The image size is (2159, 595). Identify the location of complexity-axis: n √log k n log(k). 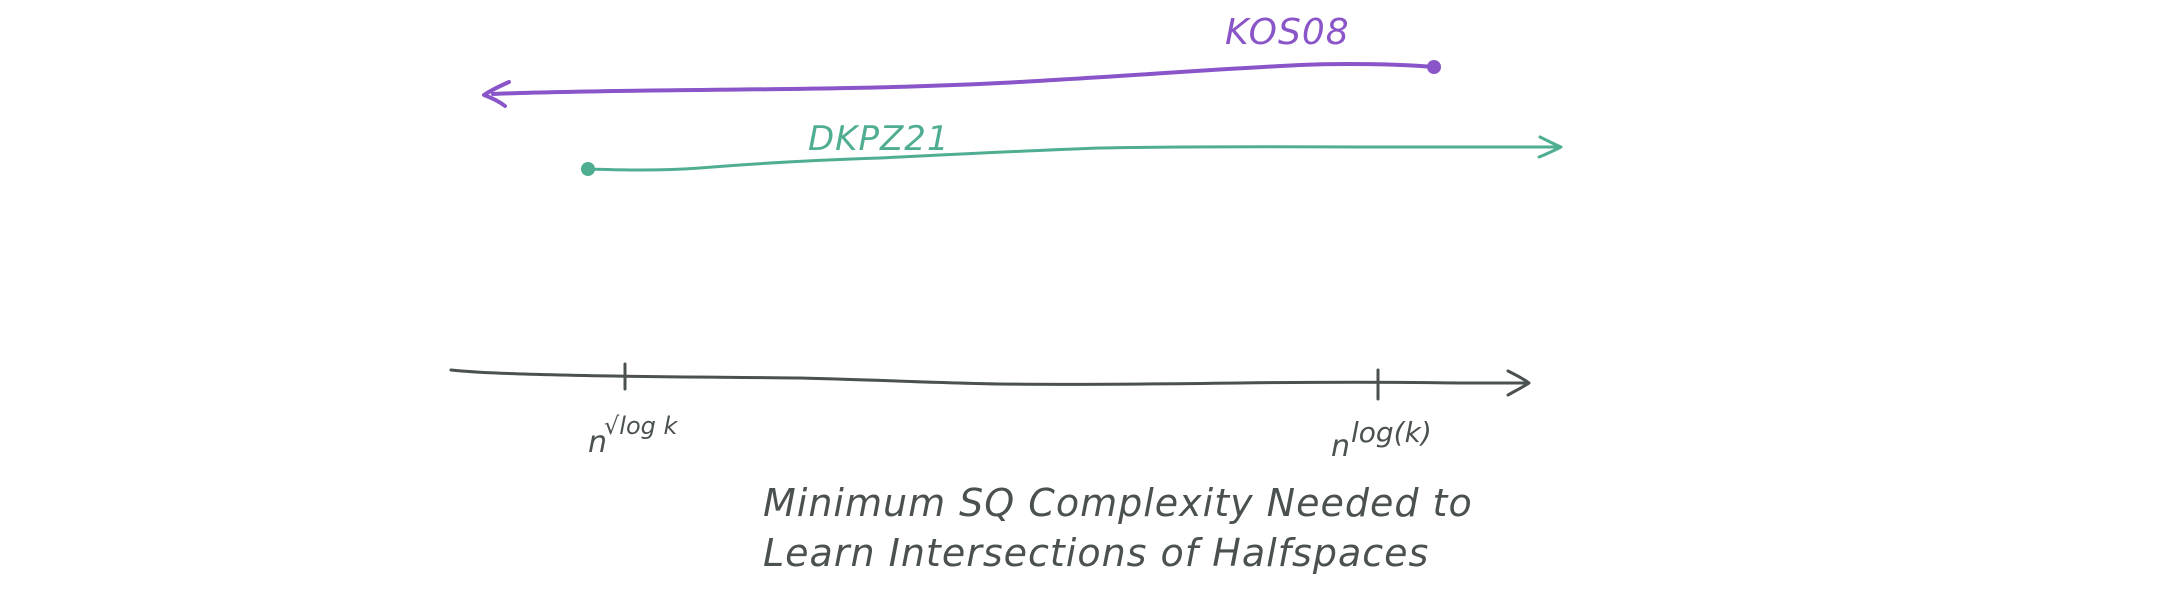
(990, 413).